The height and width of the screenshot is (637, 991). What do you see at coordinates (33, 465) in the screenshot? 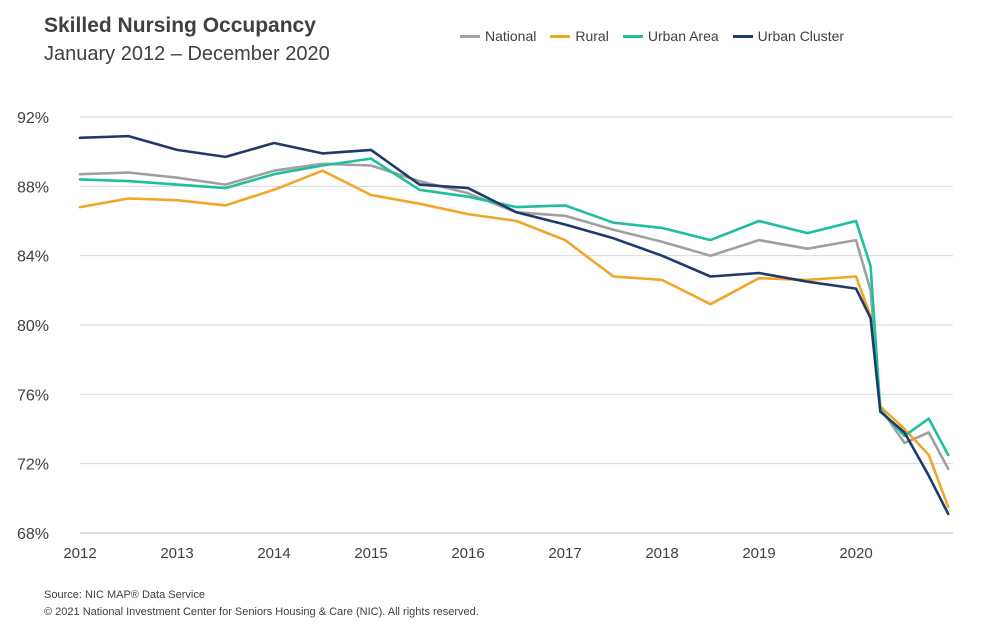
I see `y-tick-label: 72%` at bounding box center [33, 465].